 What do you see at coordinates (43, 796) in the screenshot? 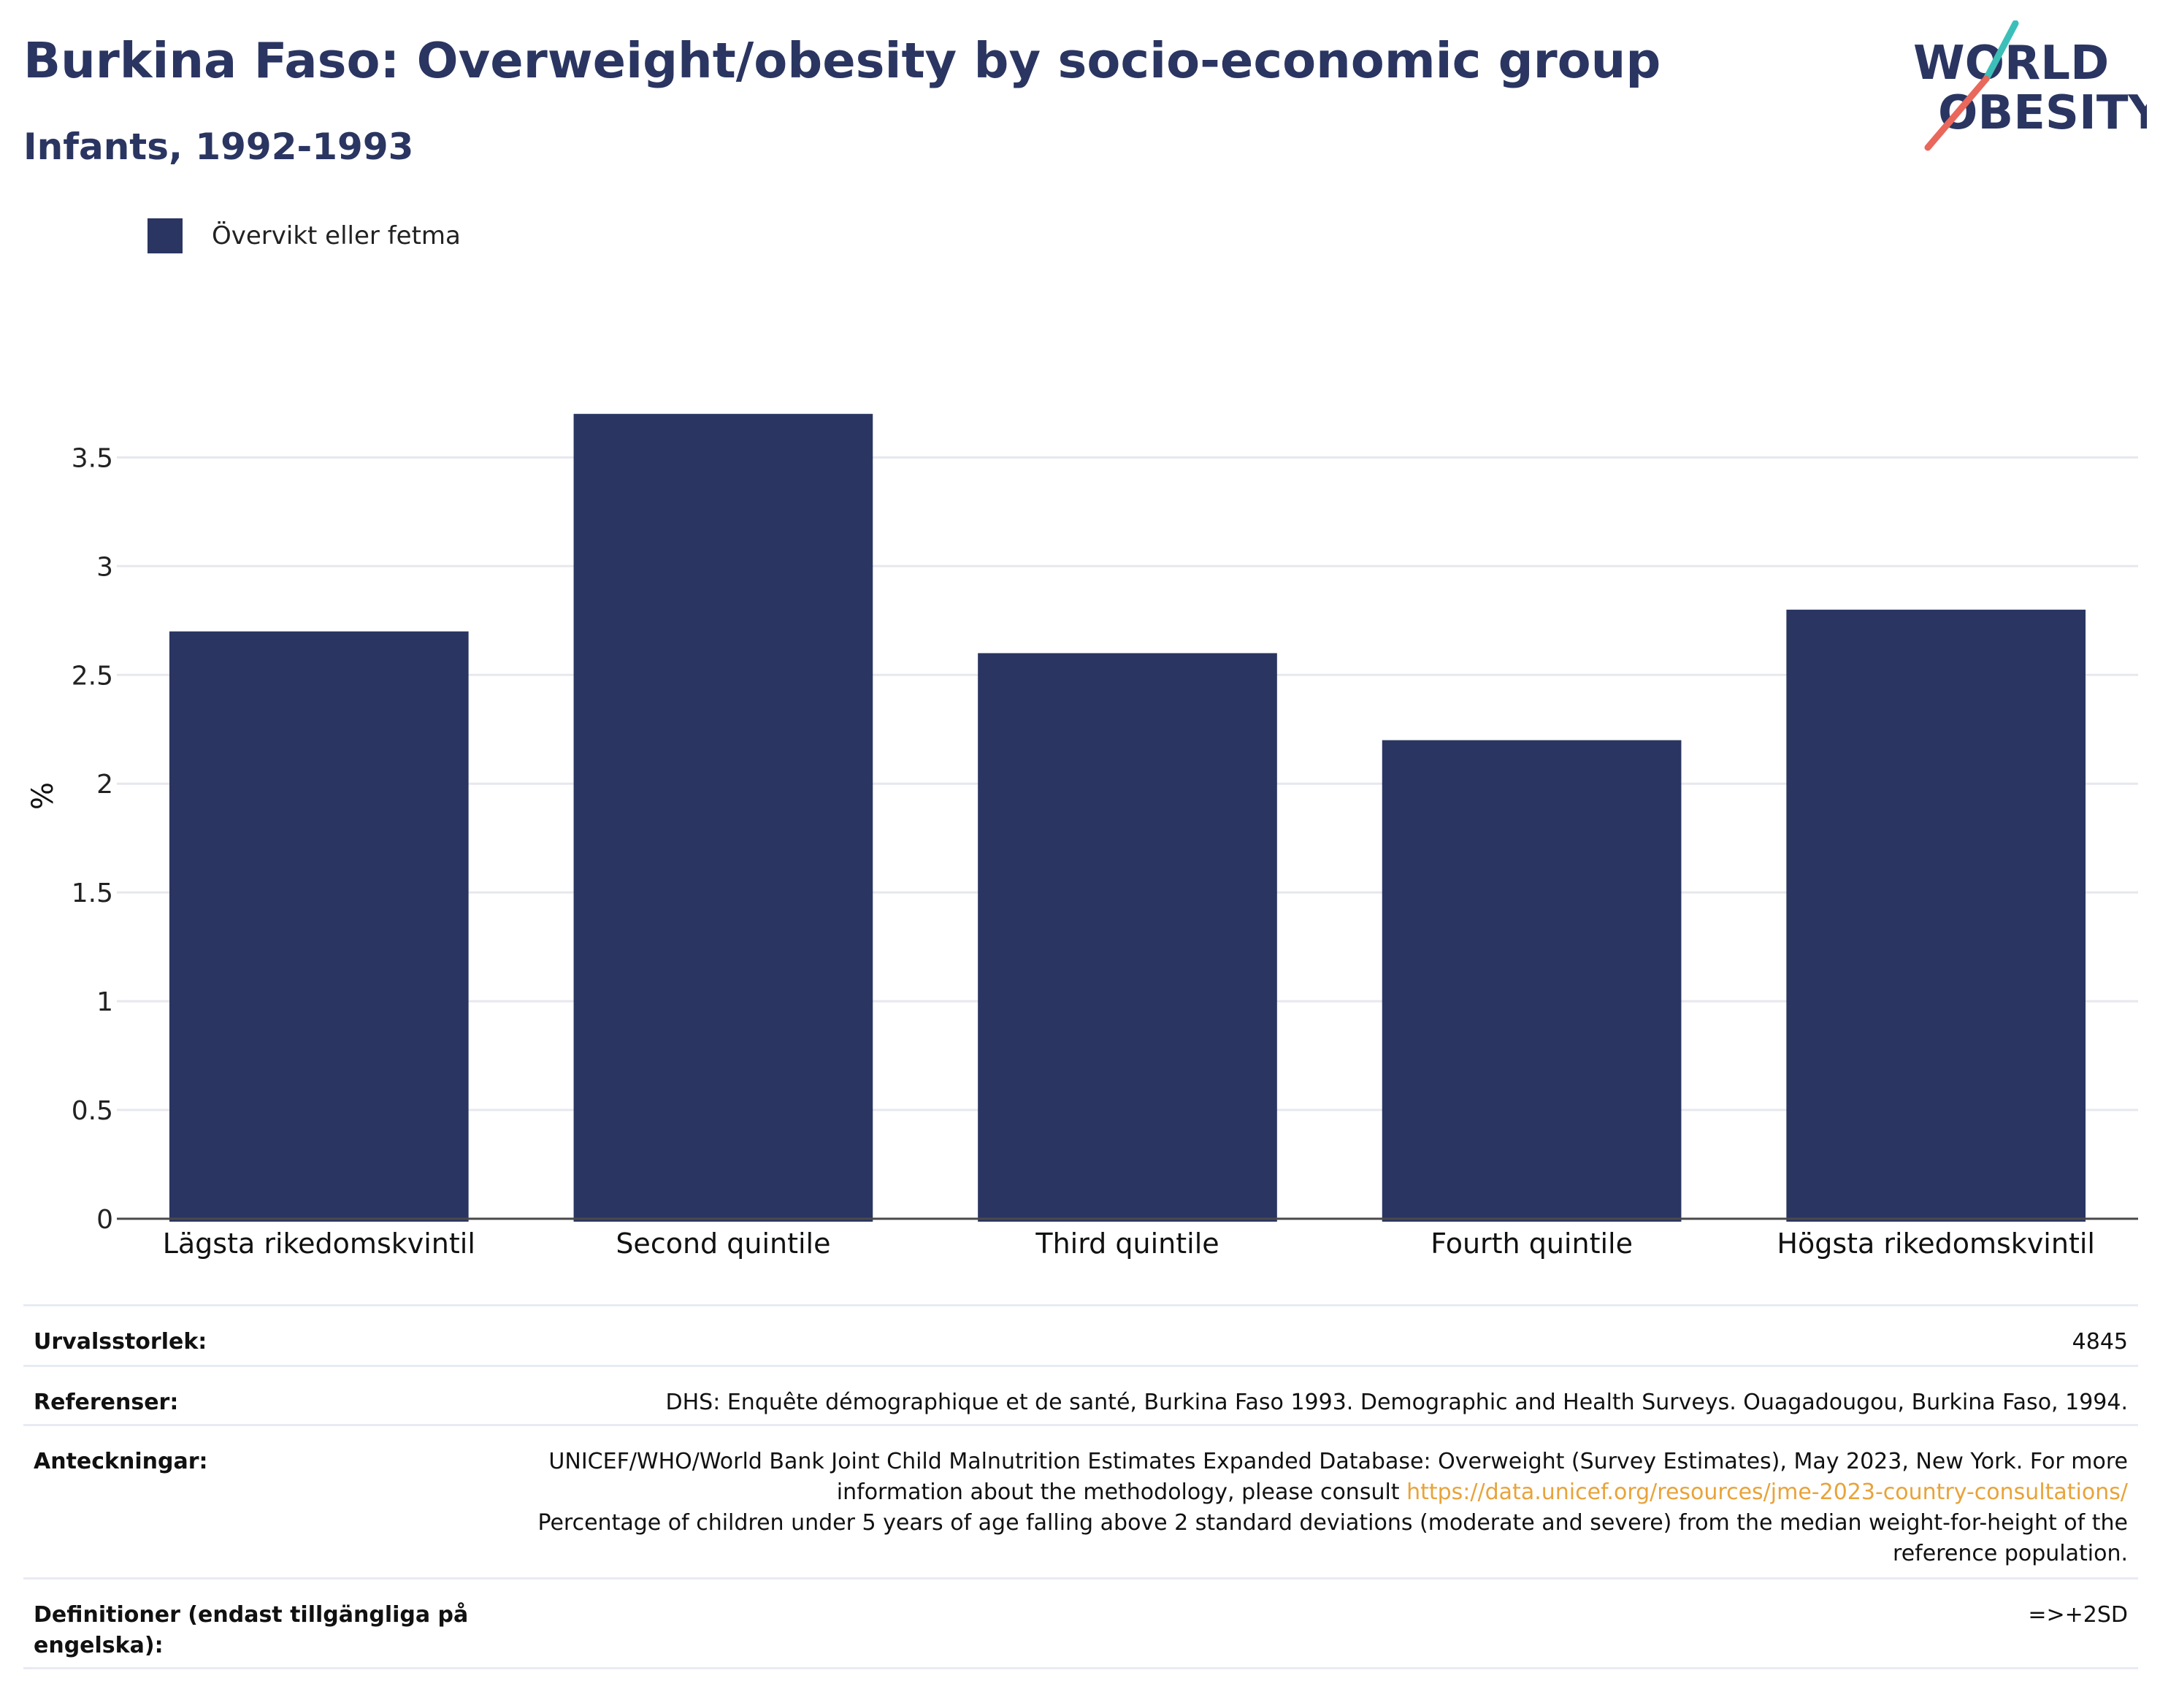
I see `y-axis-label: %` at bounding box center [43, 796].